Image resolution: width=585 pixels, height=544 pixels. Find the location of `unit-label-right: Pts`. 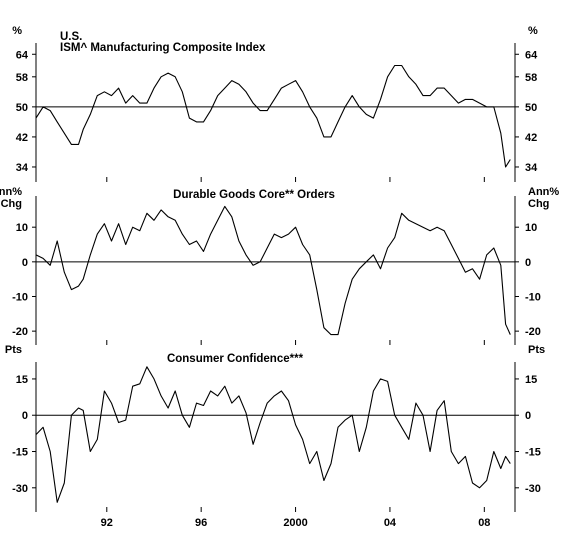

unit-label-right: Pts is located at coordinates (536, 350).